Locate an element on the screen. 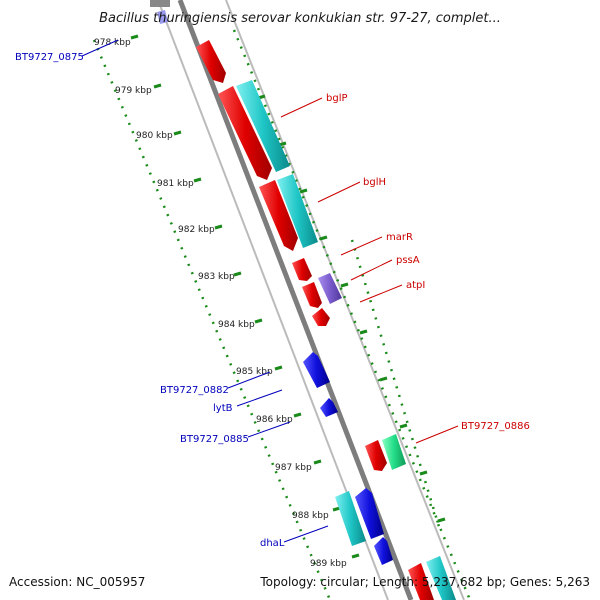  kbp-label-984: 984 kbp is located at coordinates (236, 325).